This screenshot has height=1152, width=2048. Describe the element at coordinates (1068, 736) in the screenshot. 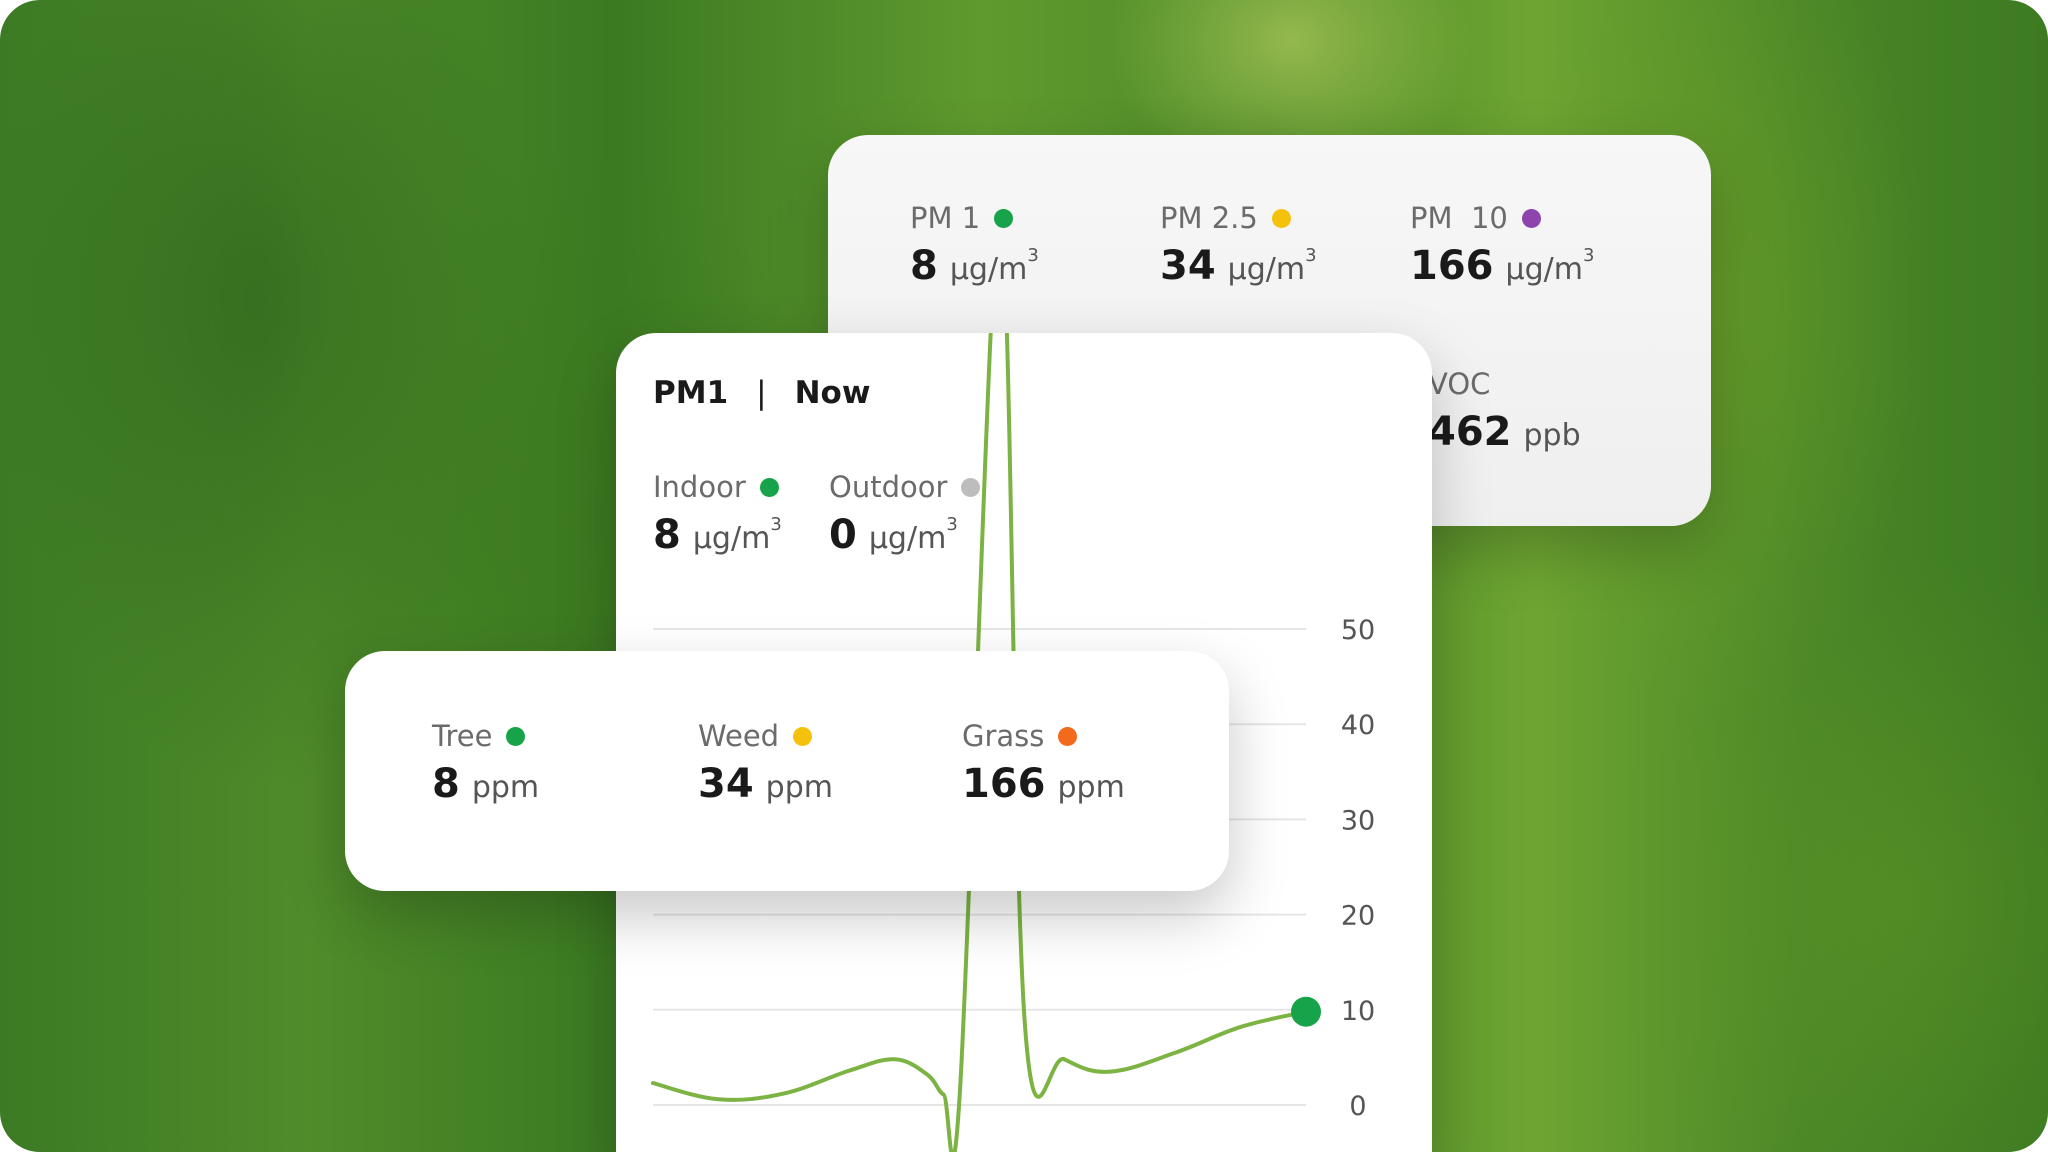

I see `grass-dot` at that location.